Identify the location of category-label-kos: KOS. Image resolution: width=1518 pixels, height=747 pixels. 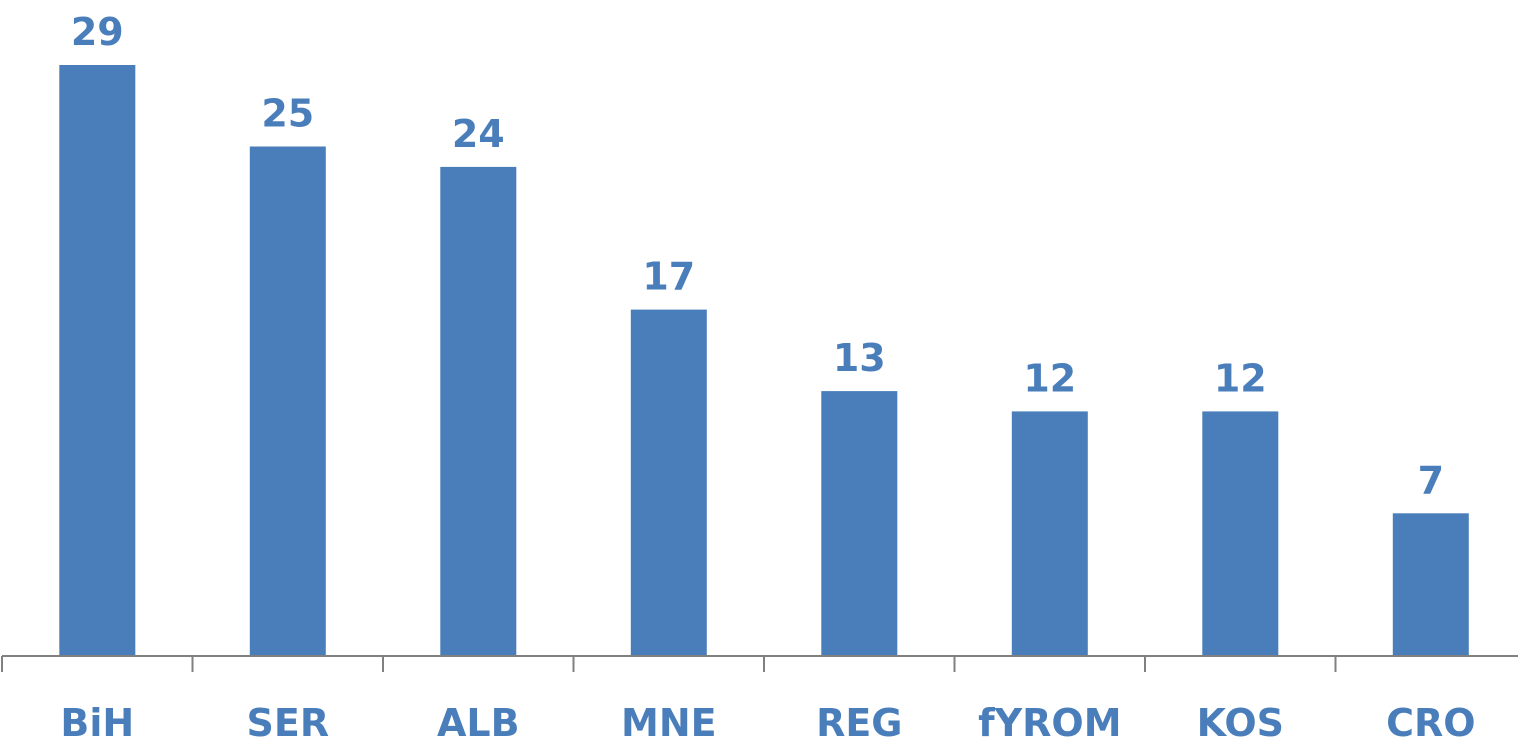
(1240, 722).